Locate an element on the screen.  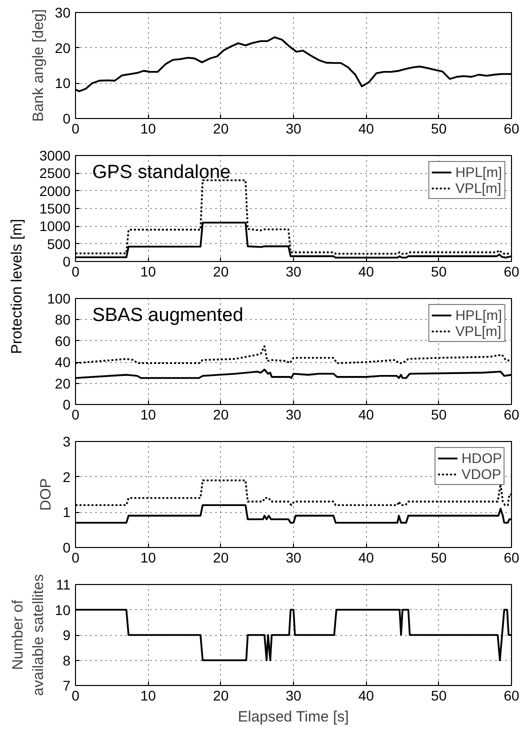
annotation: GPS standalone is located at coordinates (161, 172).